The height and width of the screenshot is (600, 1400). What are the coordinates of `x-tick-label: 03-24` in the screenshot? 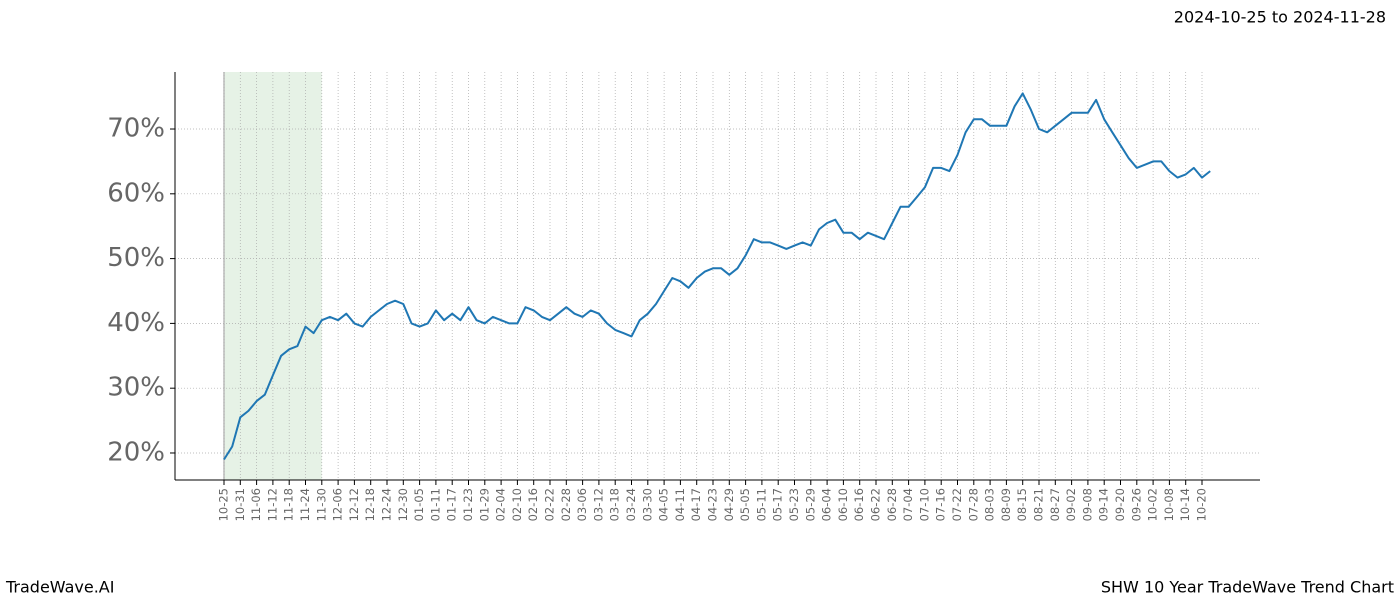 It's located at (631, 504).